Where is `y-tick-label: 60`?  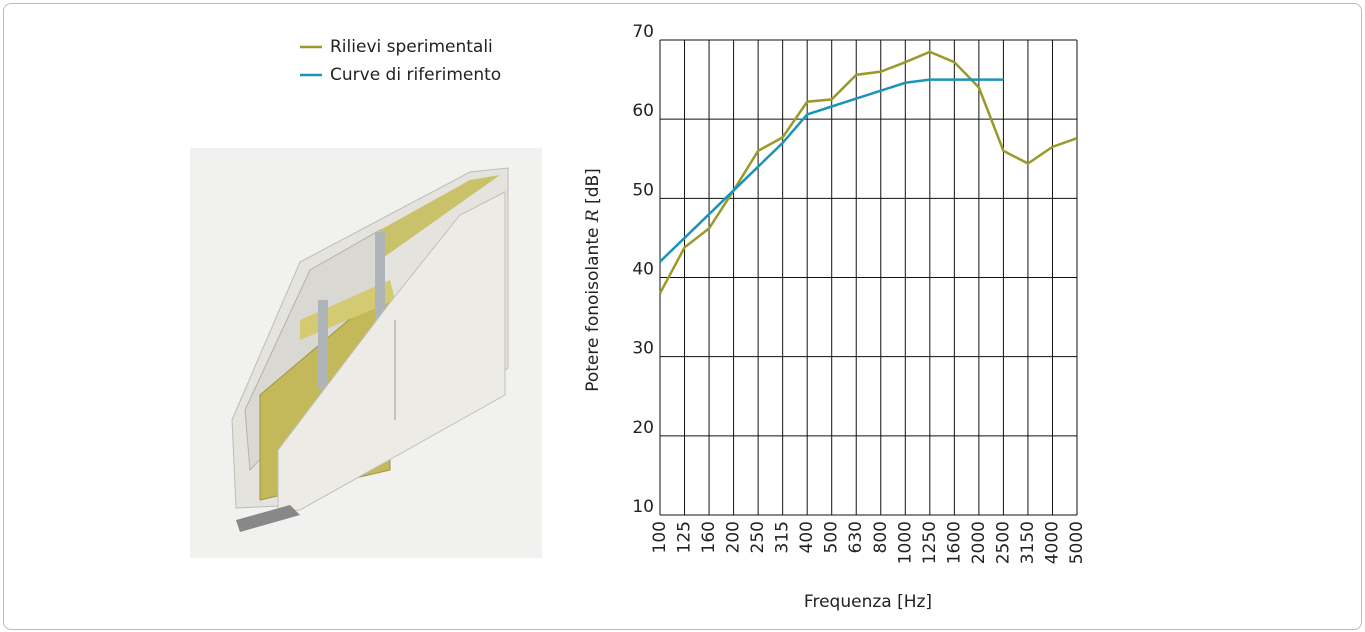 y-tick-label: 60 is located at coordinates (643, 111).